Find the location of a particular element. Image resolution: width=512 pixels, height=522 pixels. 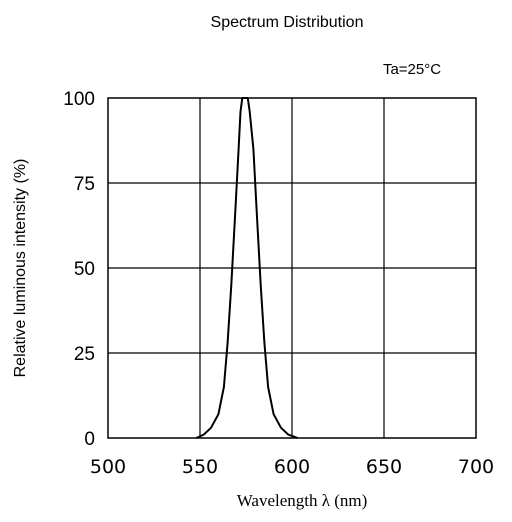

y-tick-label-4: 100 is located at coordinates (79, 99).